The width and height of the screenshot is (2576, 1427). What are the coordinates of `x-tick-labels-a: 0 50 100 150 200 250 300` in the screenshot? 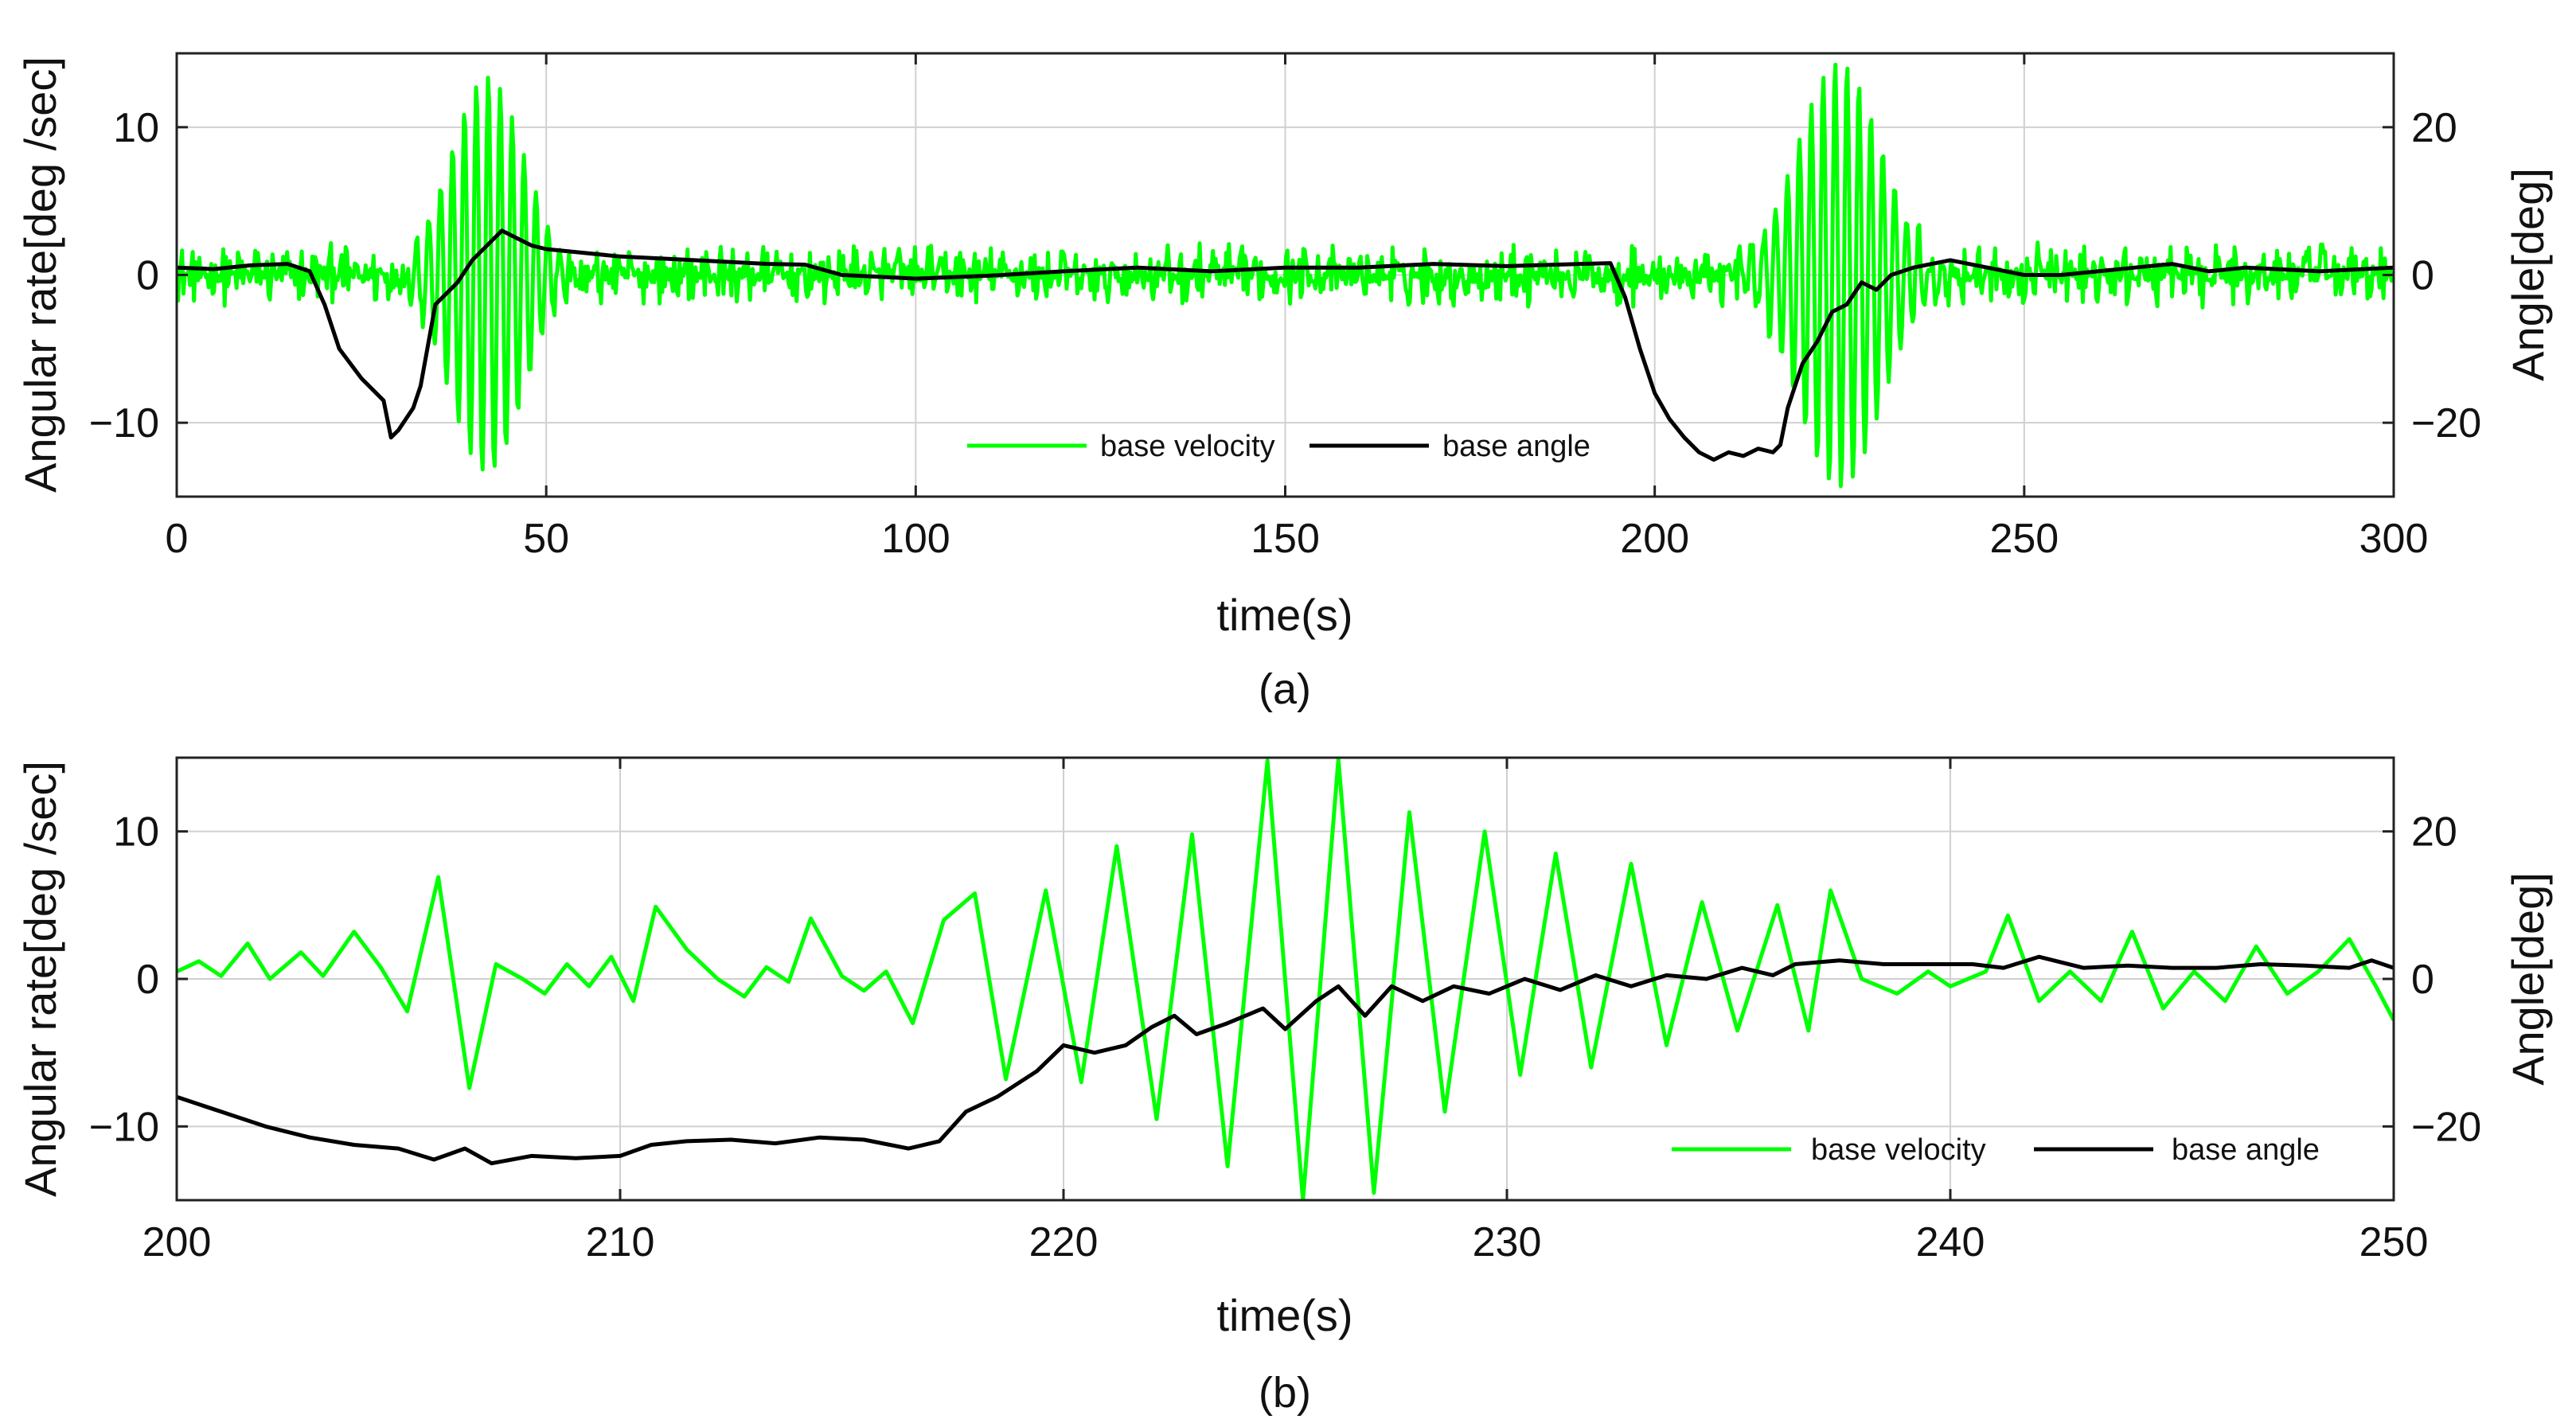 It's located at (1297, 539).